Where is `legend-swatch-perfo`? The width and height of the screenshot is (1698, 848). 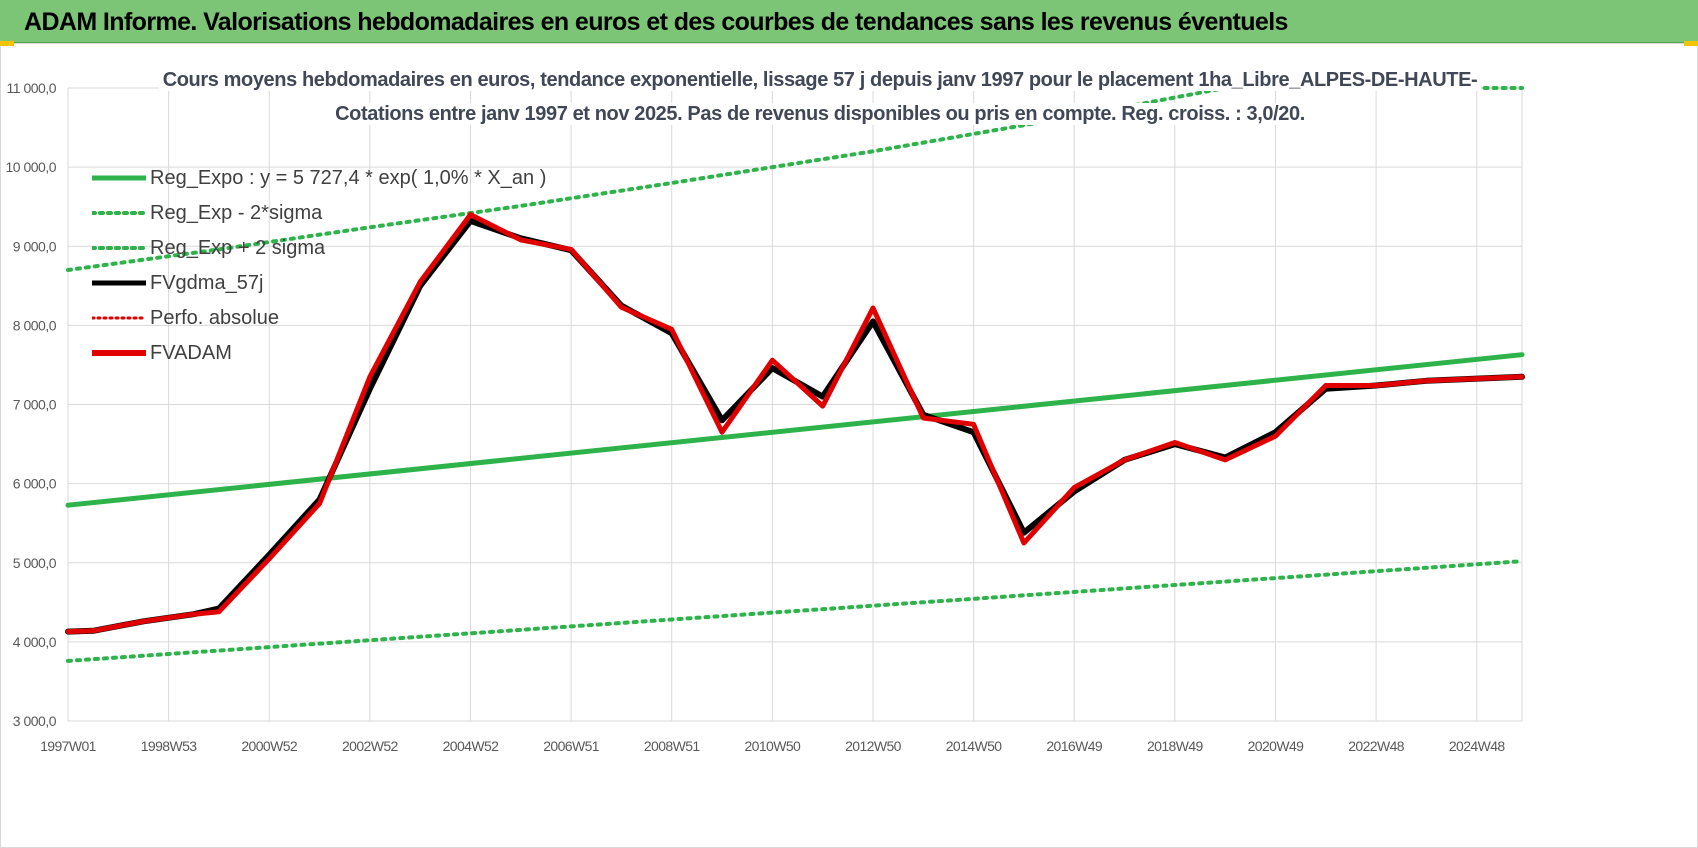 legend-swatch-perfo is located at coordinates (119, 317).